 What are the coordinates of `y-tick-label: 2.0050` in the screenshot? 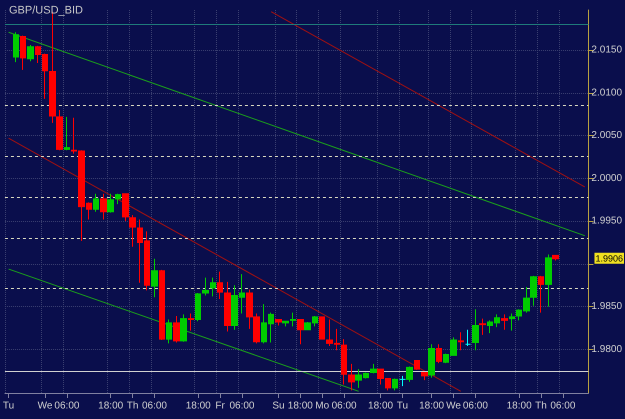 It's located at (606, 136).